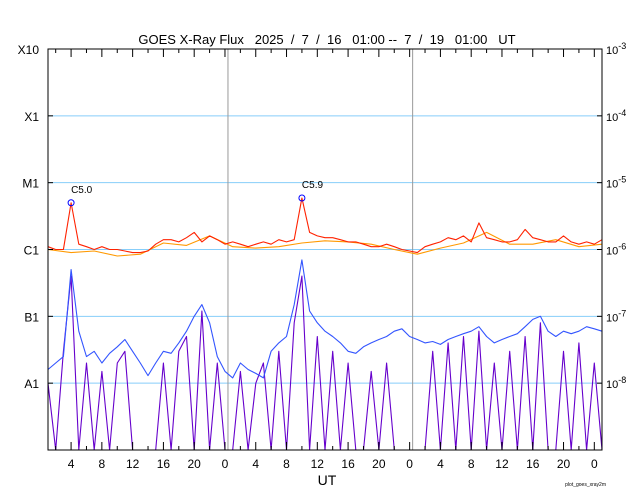 This screenshot has width=640, height=500. What do you see at coordinates (622, 113) in the screenshot?
I see `right-tick-exponent: -4` at bounding box center [622, 113].